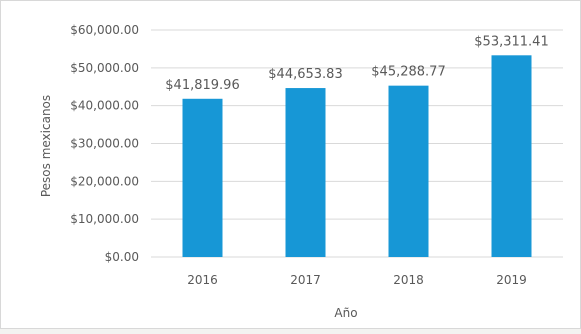 The image size is (581, 334). What do you see at coordinates (408, 171) in the screenshot?
I see `bar-2018` at bounding box center [408, 171].